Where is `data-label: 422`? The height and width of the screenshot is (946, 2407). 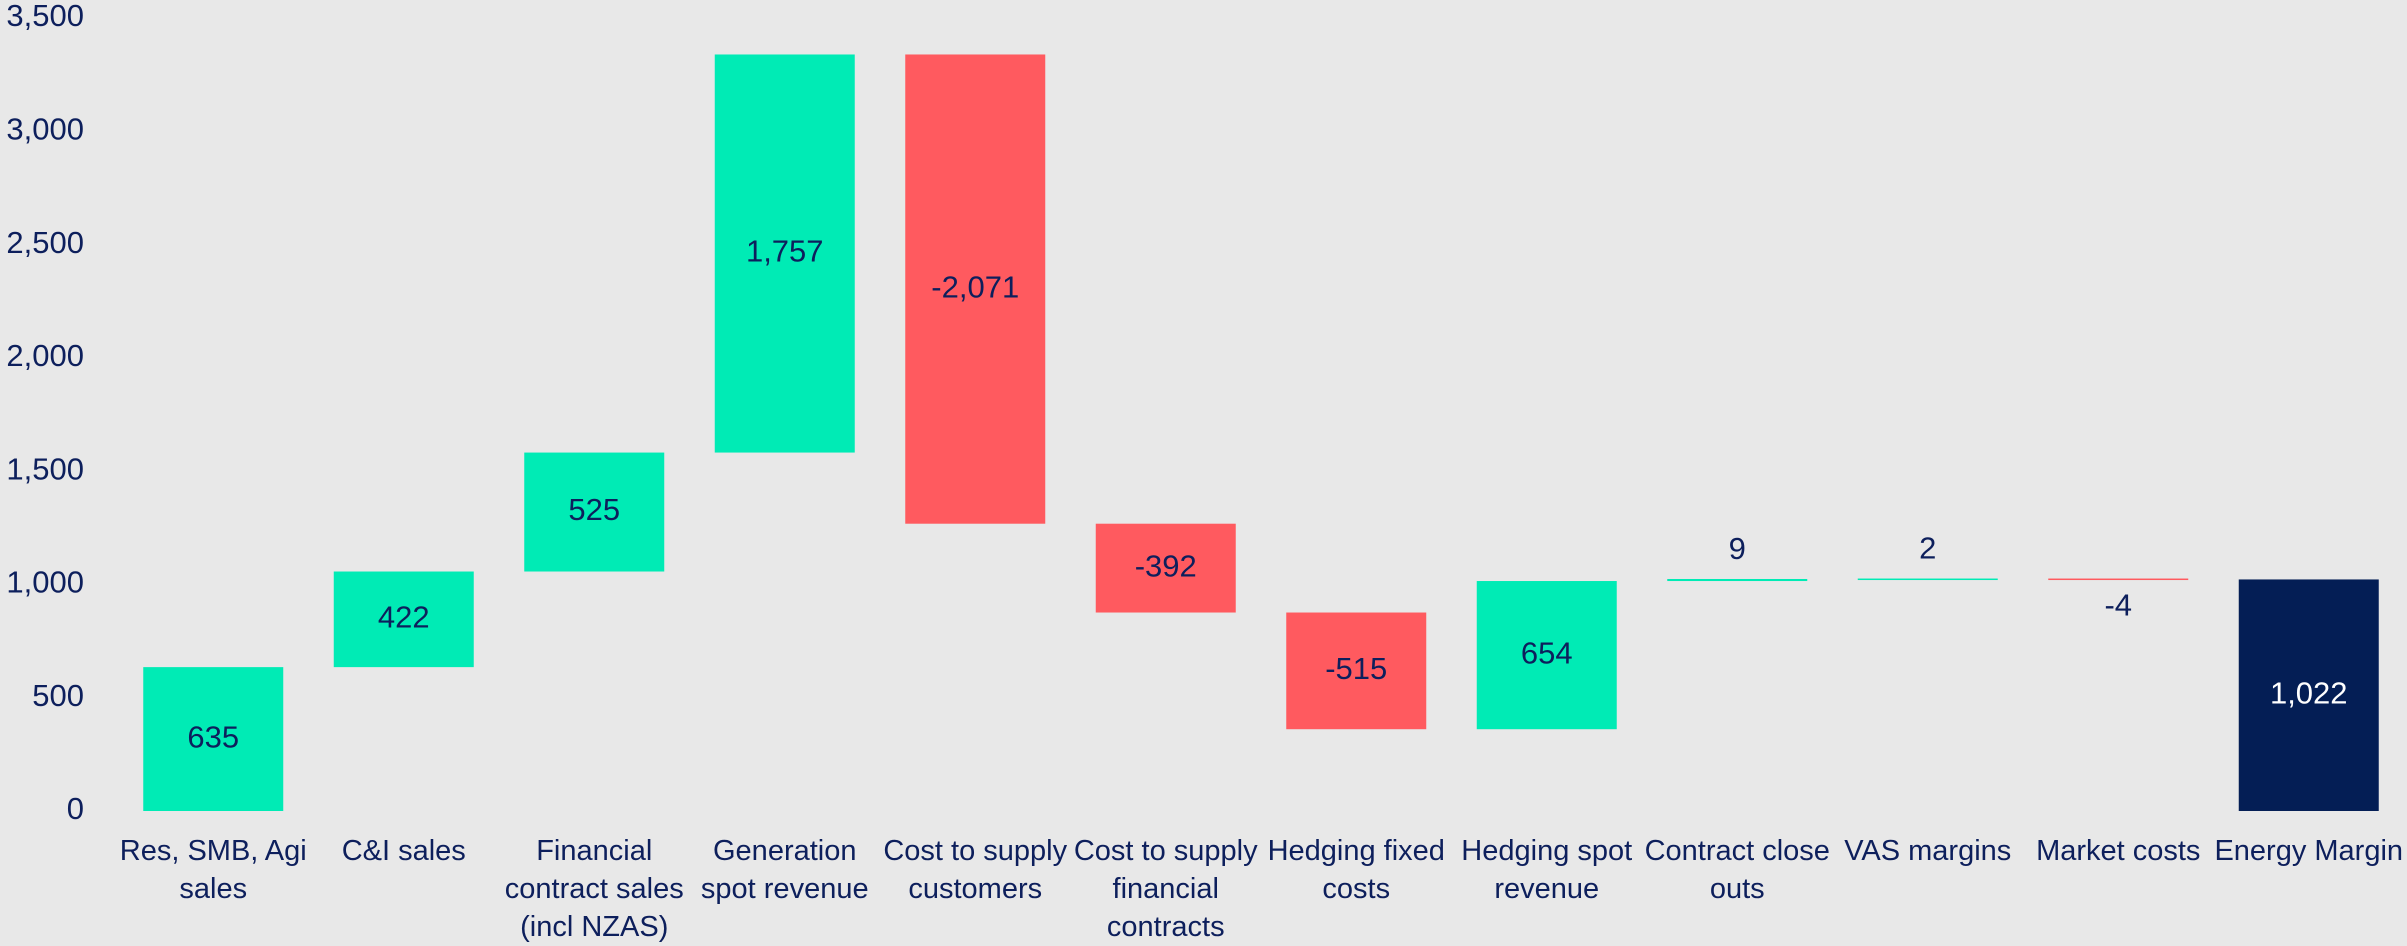
data-label: 422 is located at coordinates (404, 617).